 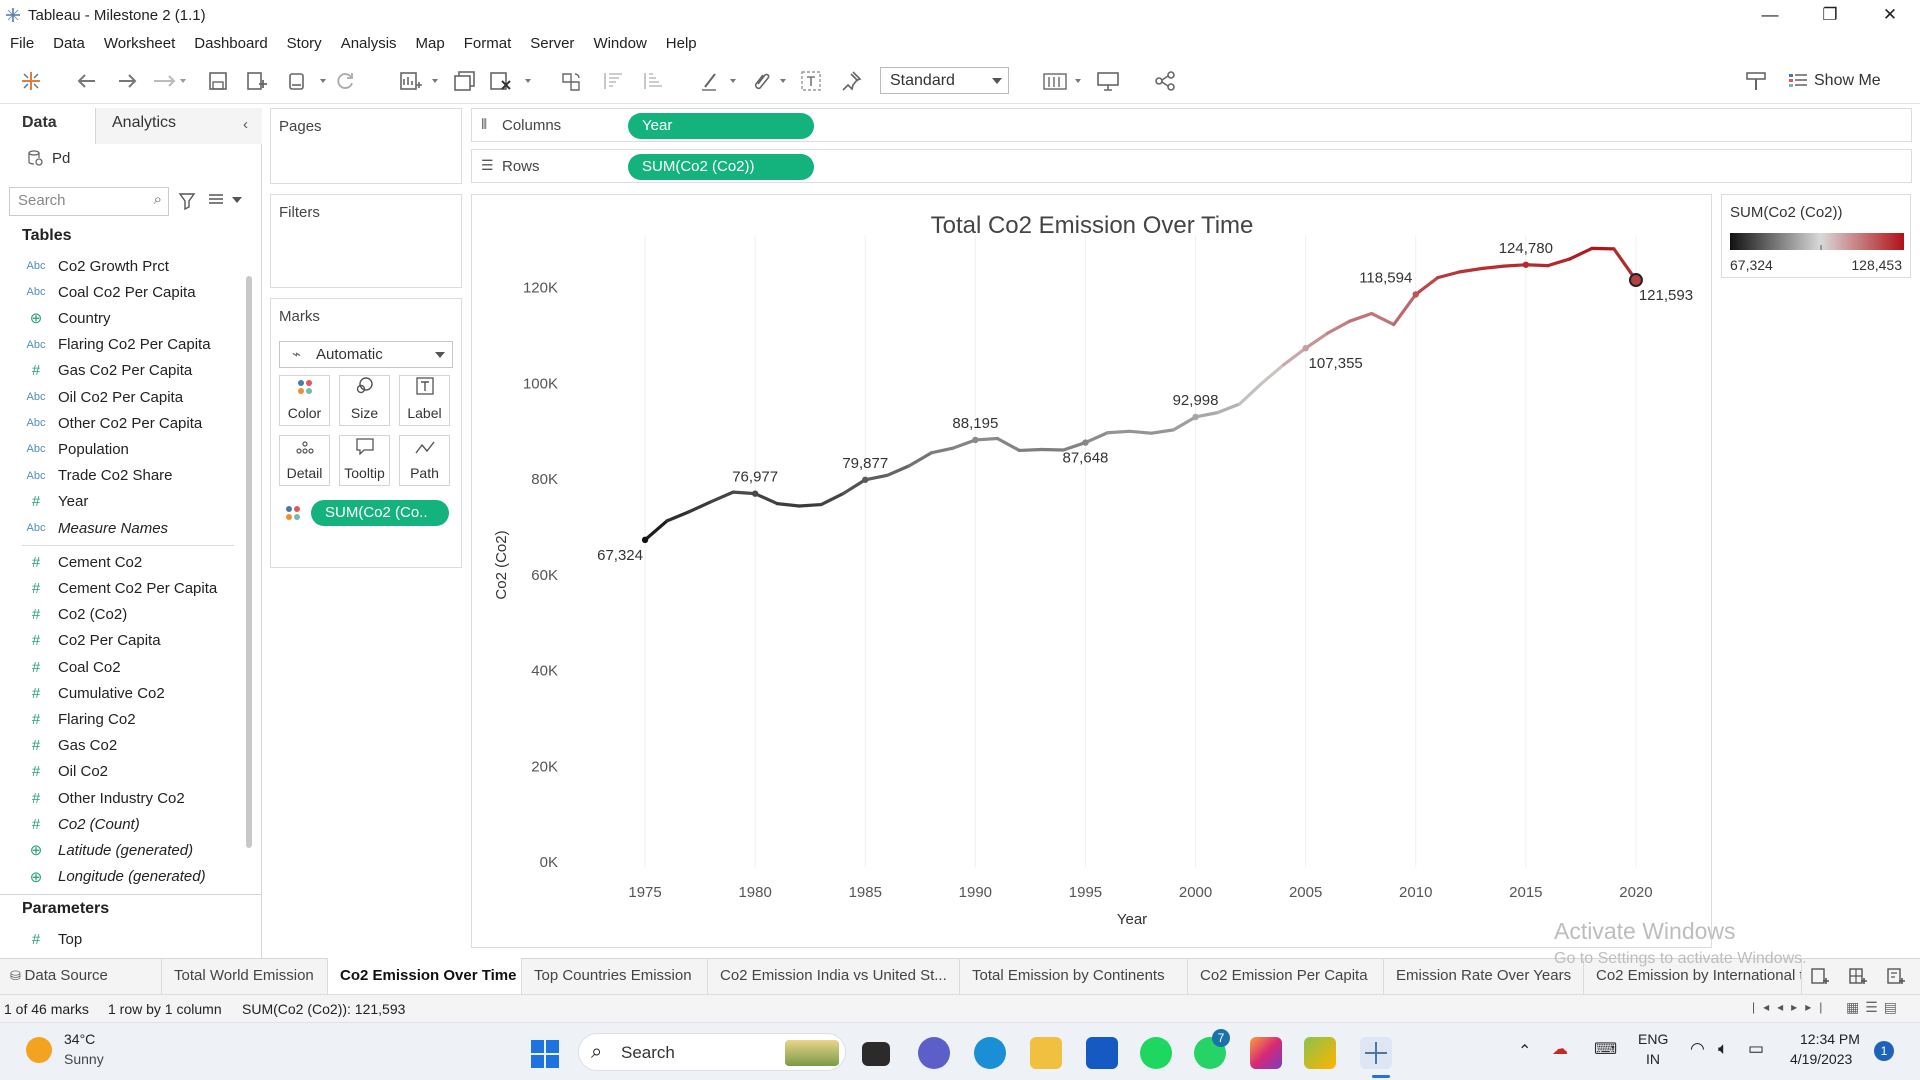 What do you see at coordinates (424, 400) in the screenshot?
I see `label-button: Label` at bounding box center [424, 400].